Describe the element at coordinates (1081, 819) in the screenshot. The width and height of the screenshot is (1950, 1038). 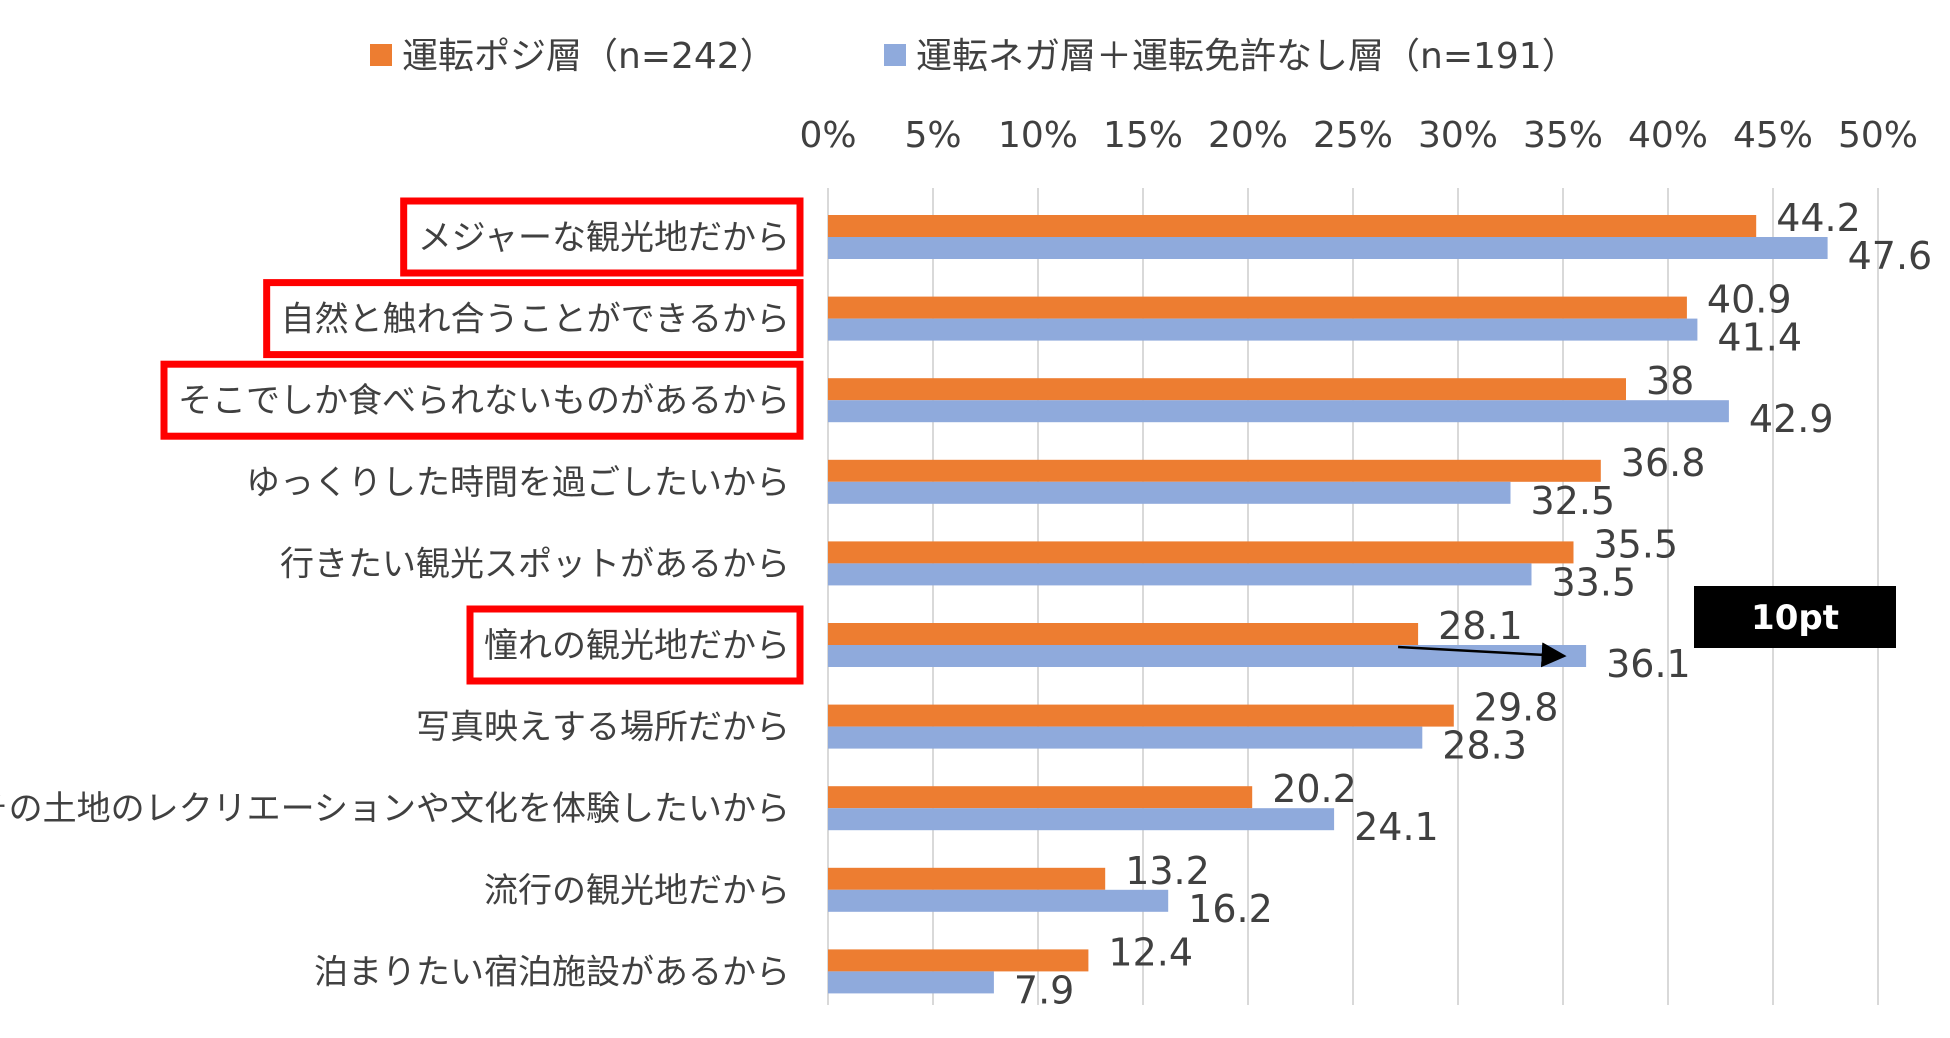
I see `bar-series2-cat8` at that location.